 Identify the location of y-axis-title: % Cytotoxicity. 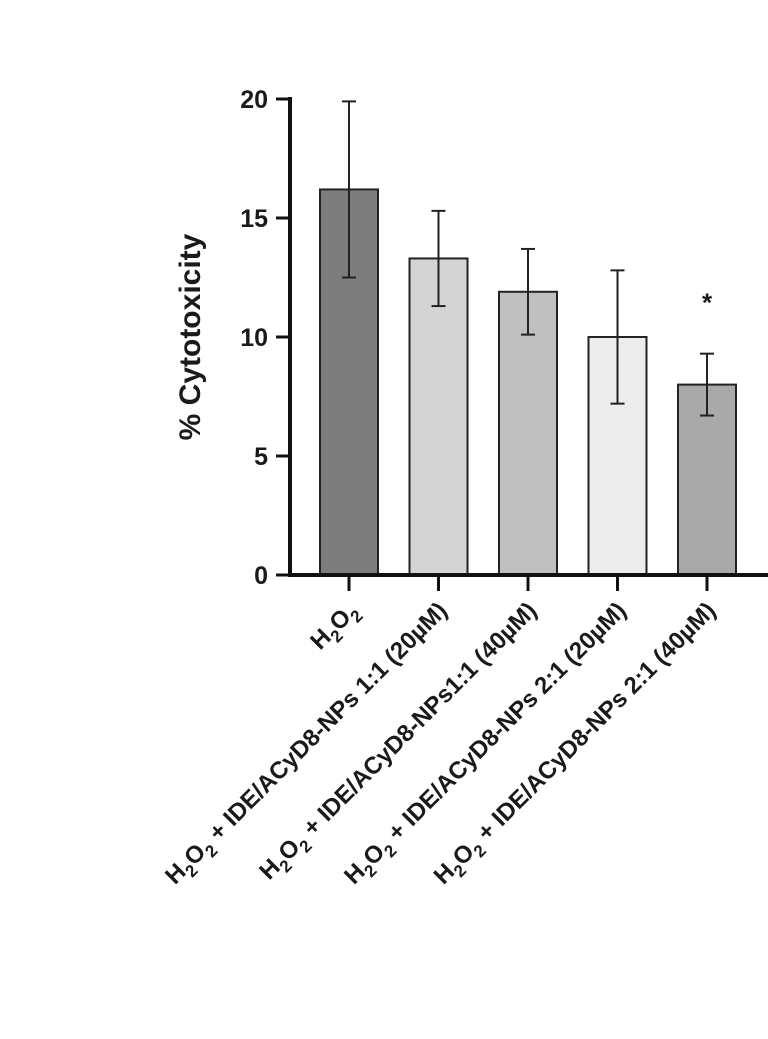
(190, 336).